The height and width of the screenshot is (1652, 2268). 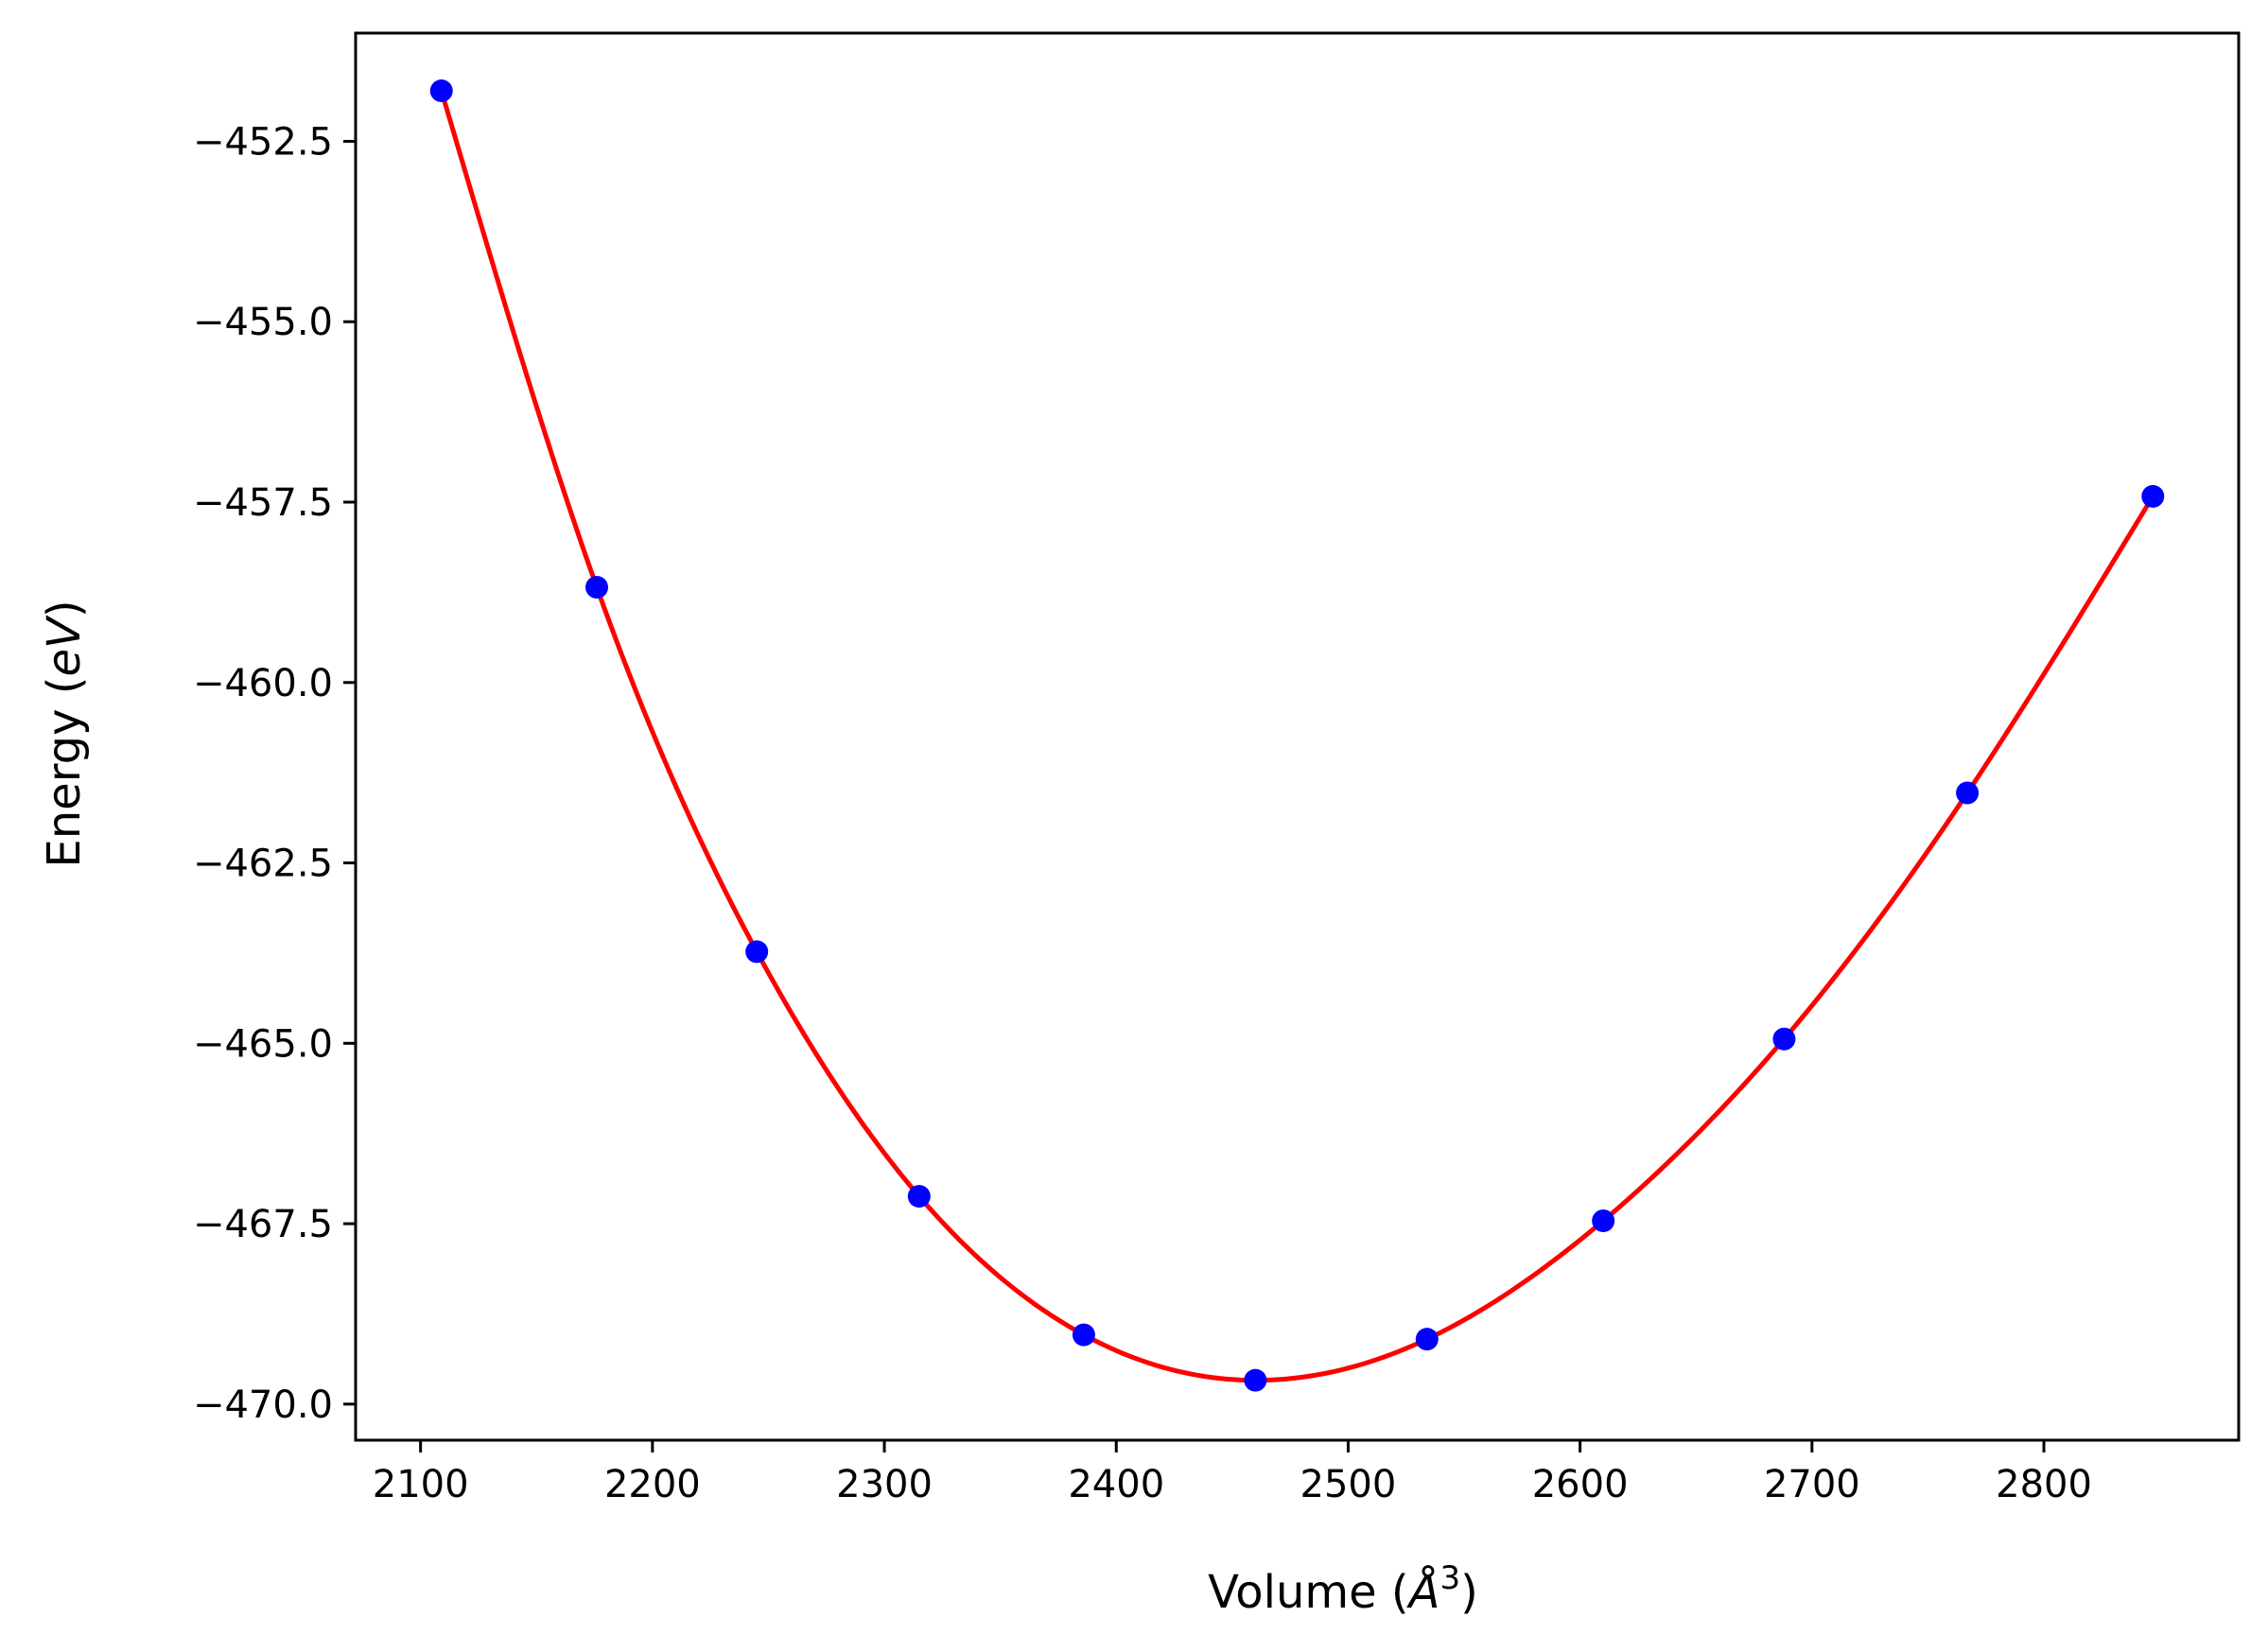 What do you see at coordinates (263, 1225) in the screenshot?
I see `y-tick-label: −467.5` at bounding box center [263, 1225].